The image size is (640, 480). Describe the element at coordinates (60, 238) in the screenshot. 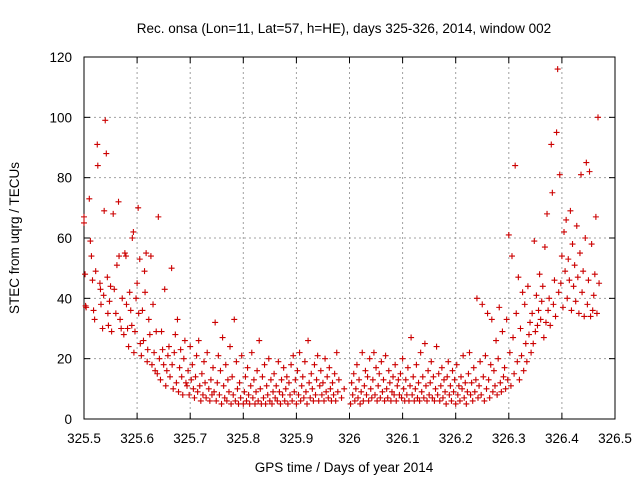

I see `y-tick-labels: 0 20 40 60 80 100 120` at that location.